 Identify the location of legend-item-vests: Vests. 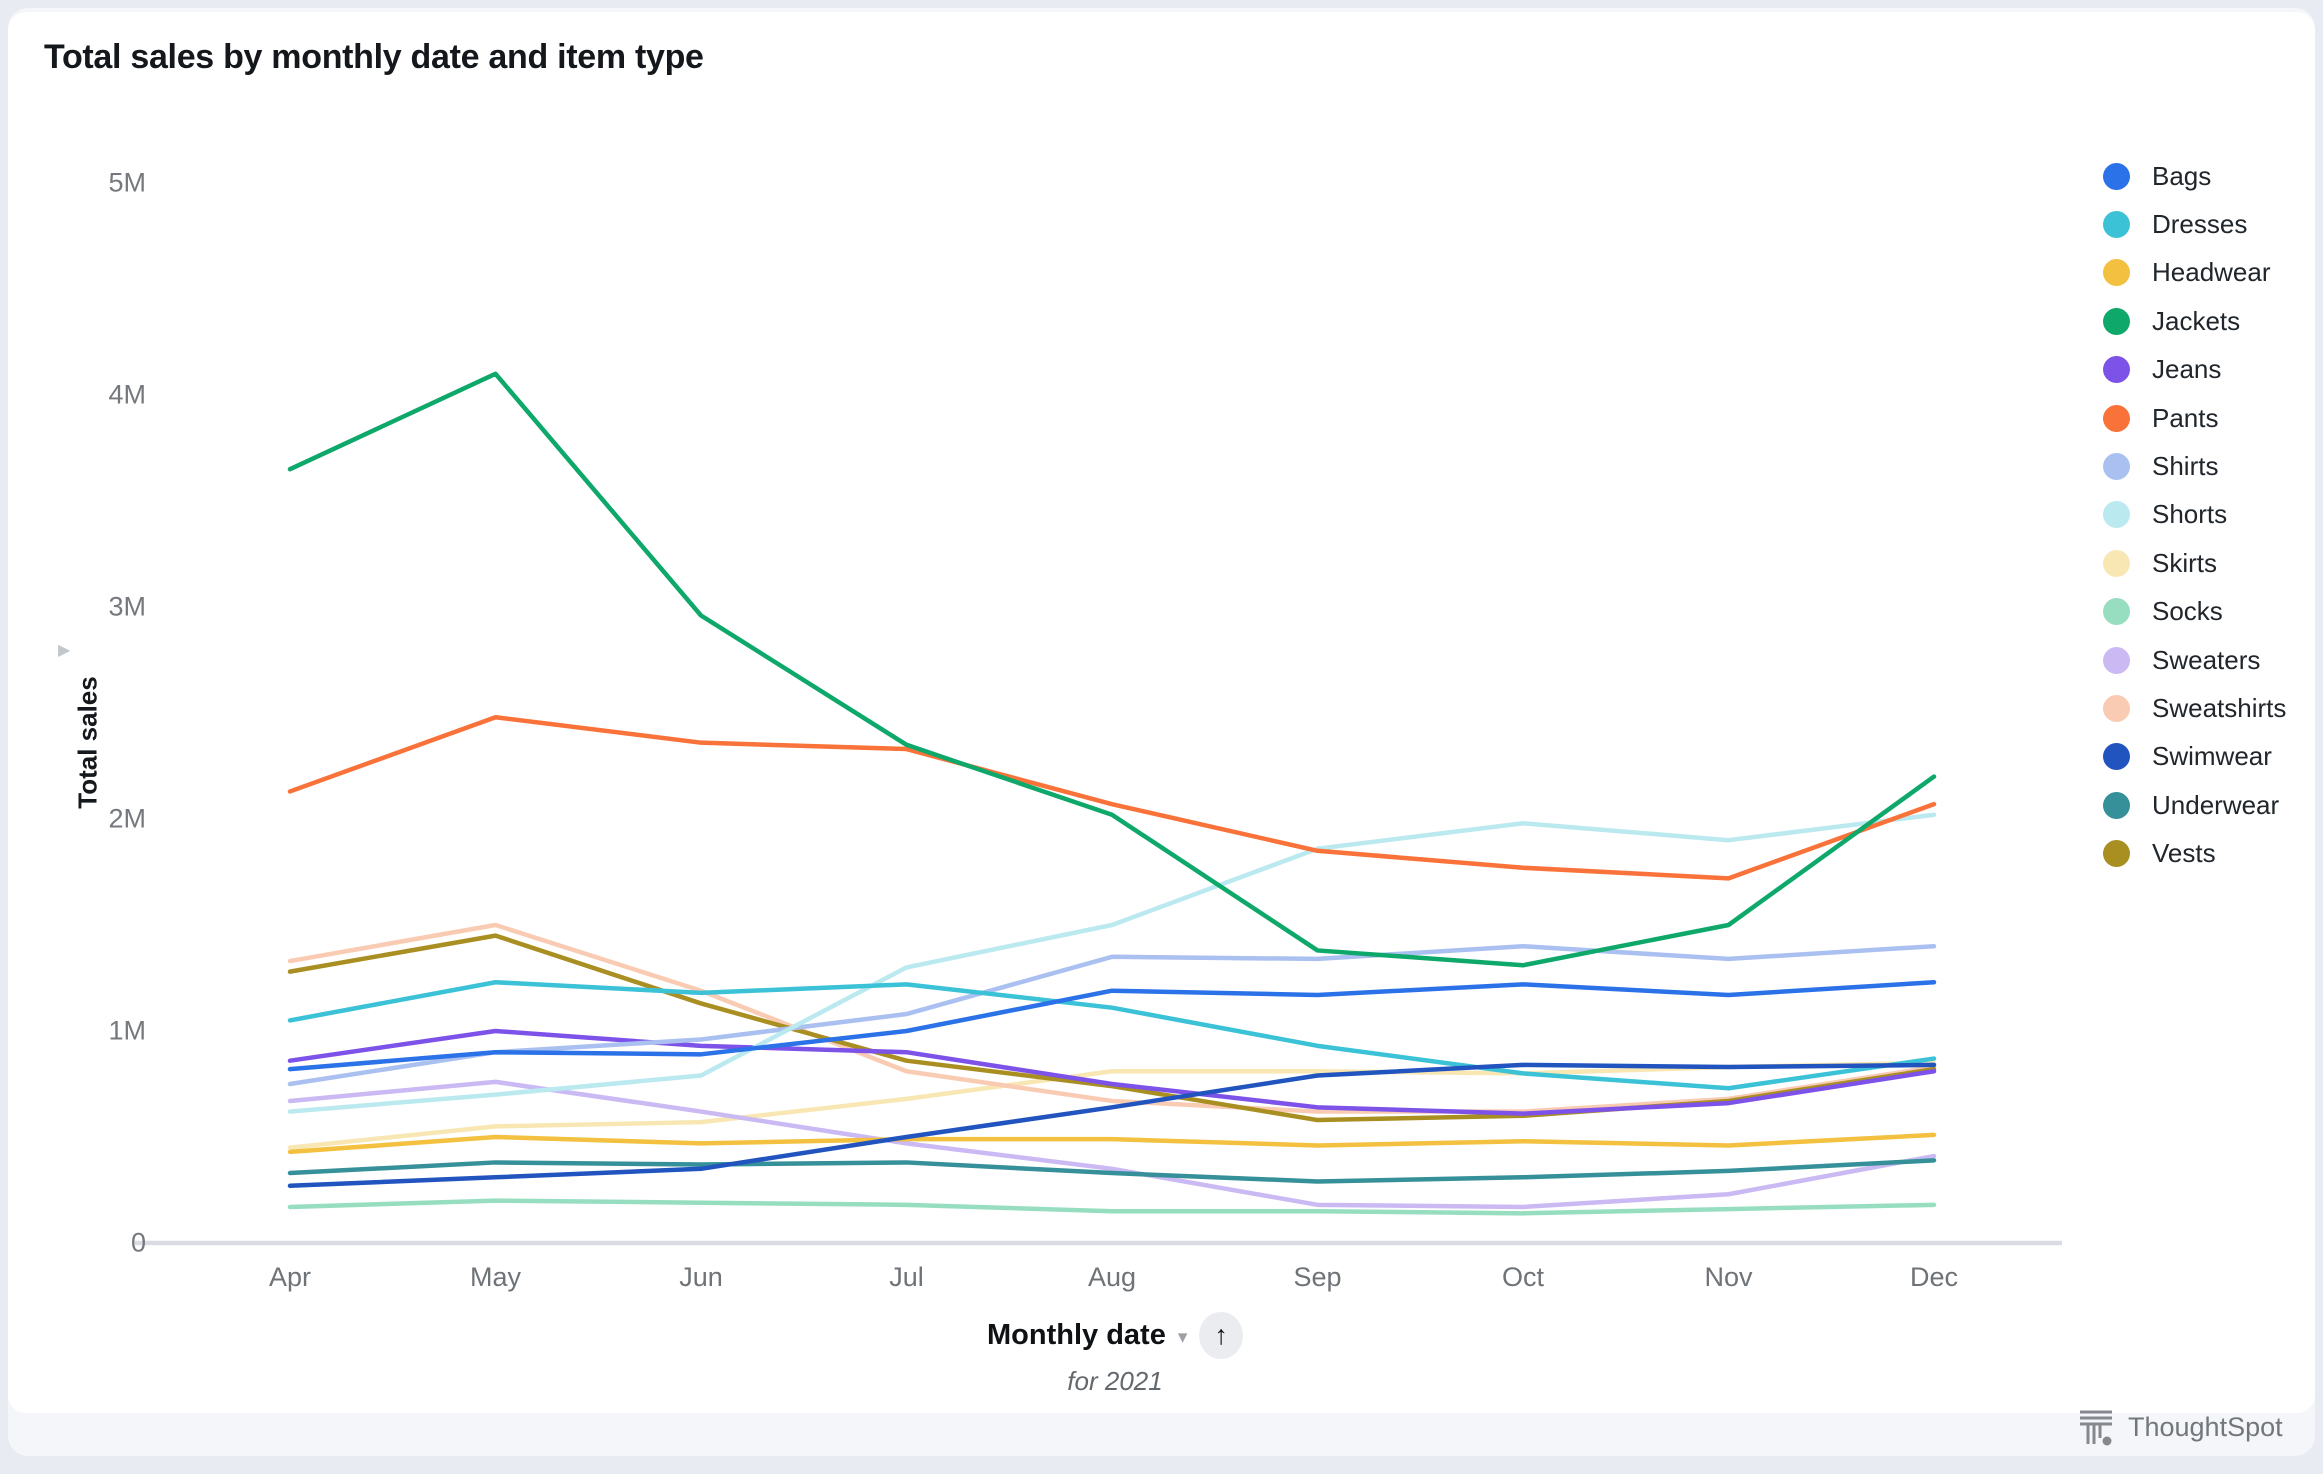
(2194, 853).